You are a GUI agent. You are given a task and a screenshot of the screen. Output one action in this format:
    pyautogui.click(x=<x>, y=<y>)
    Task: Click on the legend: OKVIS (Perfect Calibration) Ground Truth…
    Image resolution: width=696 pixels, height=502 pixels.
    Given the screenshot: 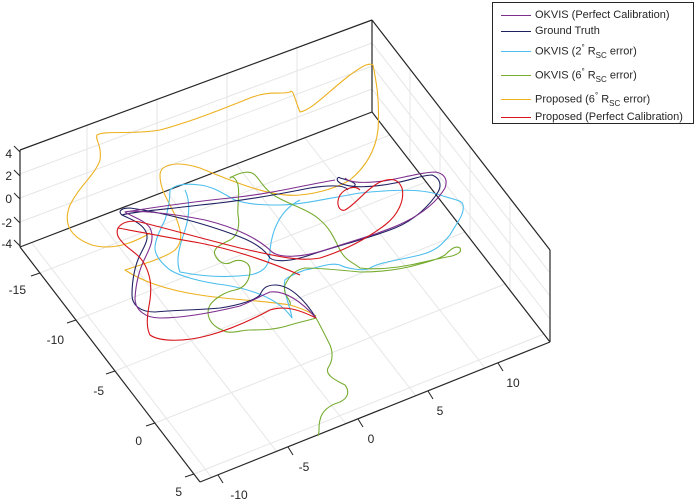 What is the action you would take?
    pyautogui.click(x=593, y=63)
    